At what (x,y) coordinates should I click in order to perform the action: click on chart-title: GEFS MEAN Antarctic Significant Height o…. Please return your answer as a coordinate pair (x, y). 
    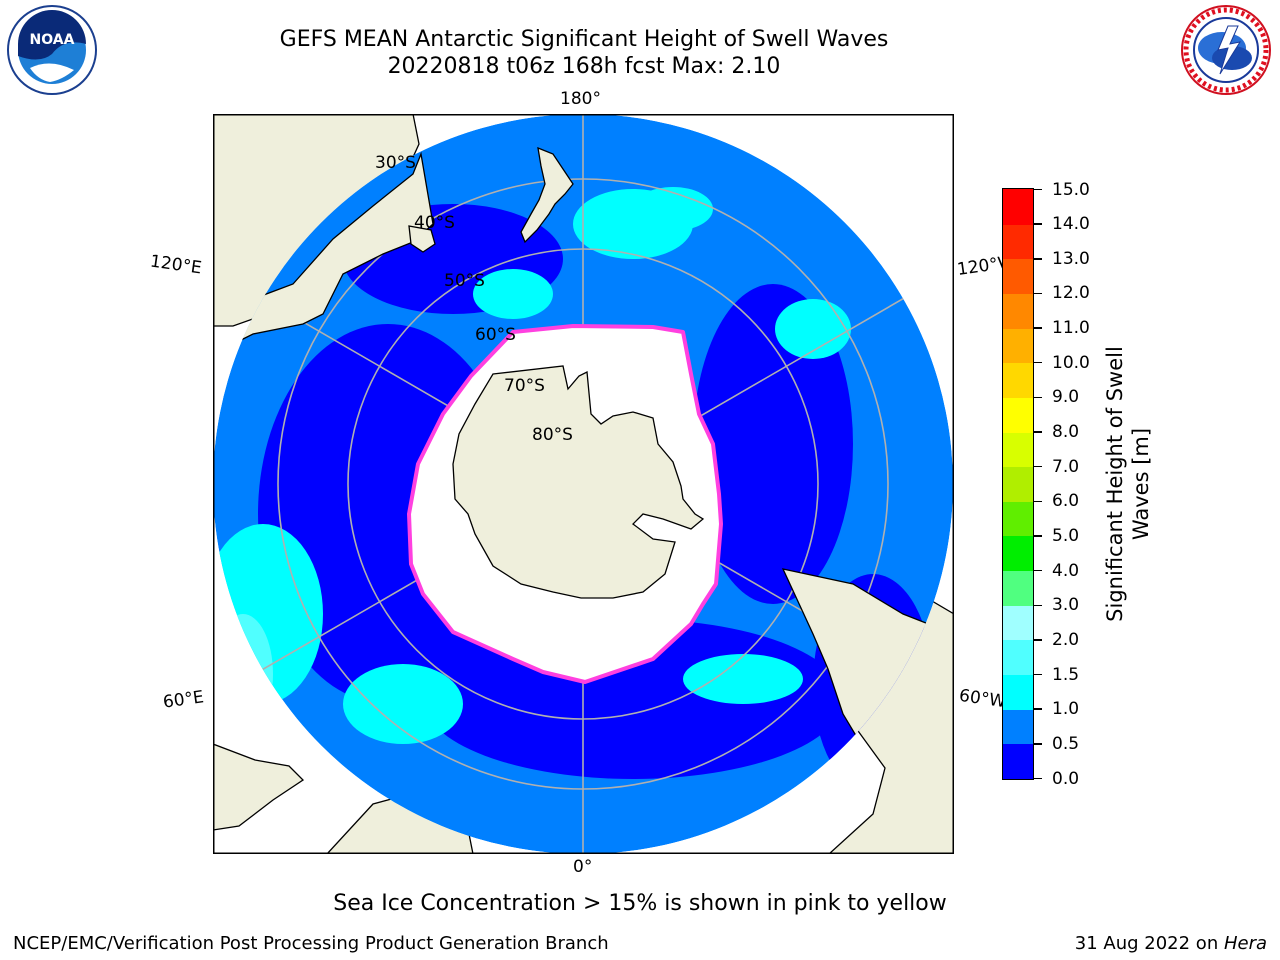
    Looking at the image, I should click on (584, 39).